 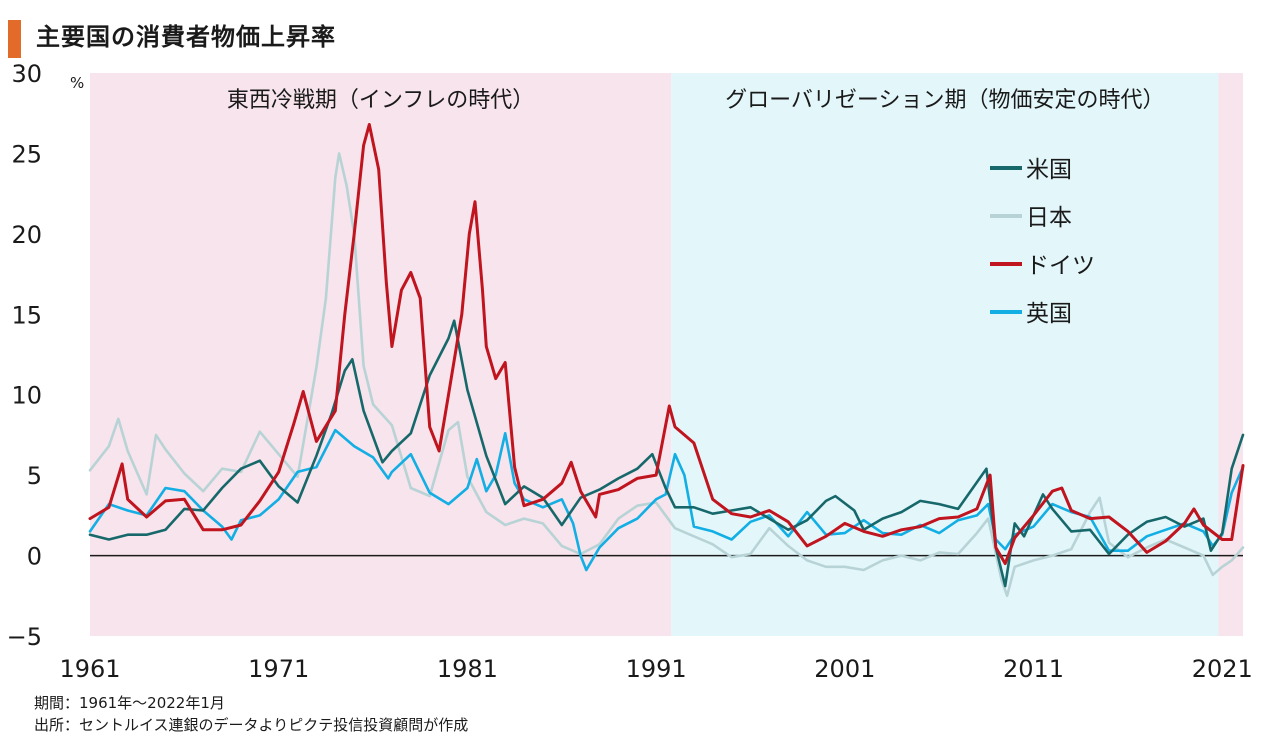 I want to click on y-tick-label: −5, so click(x=24, y=637).